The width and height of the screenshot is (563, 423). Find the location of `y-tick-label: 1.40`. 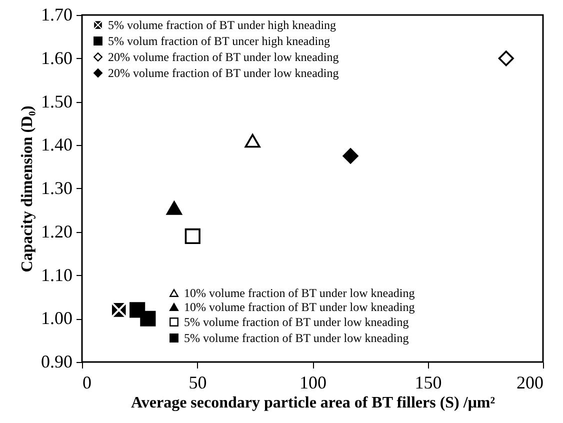

y-tick-label: 1.40 is located at coordinates (56, 144).